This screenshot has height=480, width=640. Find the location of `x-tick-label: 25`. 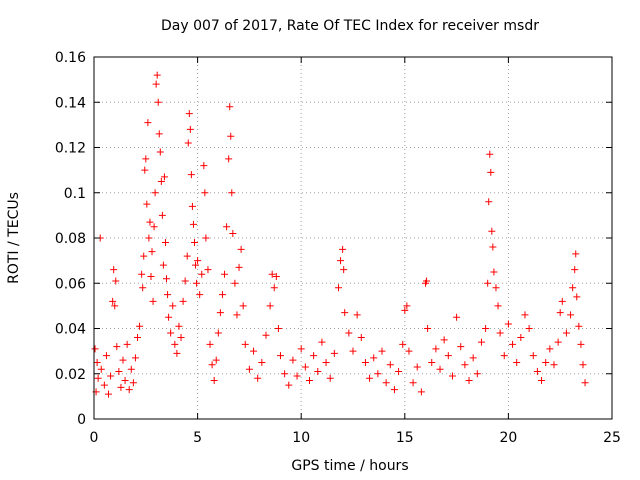

x-tick-label: 25 is located at coordinates (612, 438).